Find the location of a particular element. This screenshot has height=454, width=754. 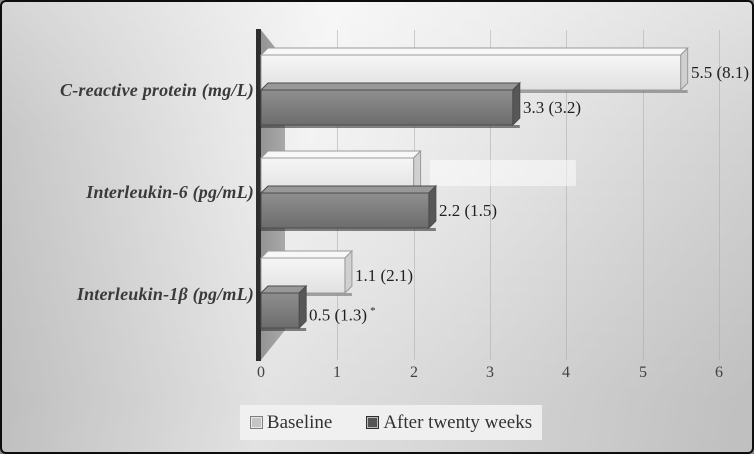

legend: Baseline After twenty weeks is located at coordinates (391, 422).